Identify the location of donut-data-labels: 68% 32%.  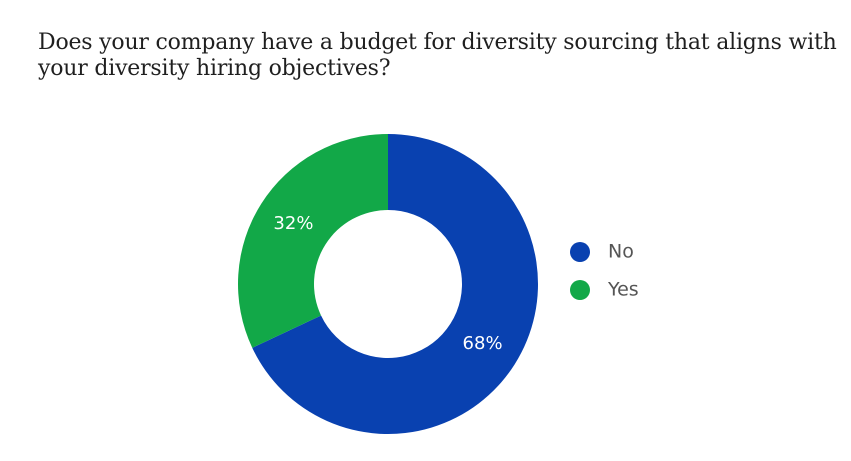
(387, 283).